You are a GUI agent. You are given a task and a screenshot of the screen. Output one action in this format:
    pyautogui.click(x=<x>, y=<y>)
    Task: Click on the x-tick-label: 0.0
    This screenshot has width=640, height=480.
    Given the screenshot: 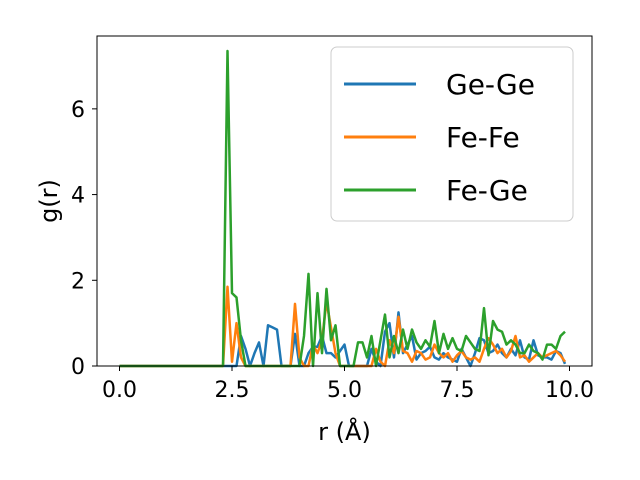 What is the action you would take?
    pyautogui.click(x=119, y=390)
    